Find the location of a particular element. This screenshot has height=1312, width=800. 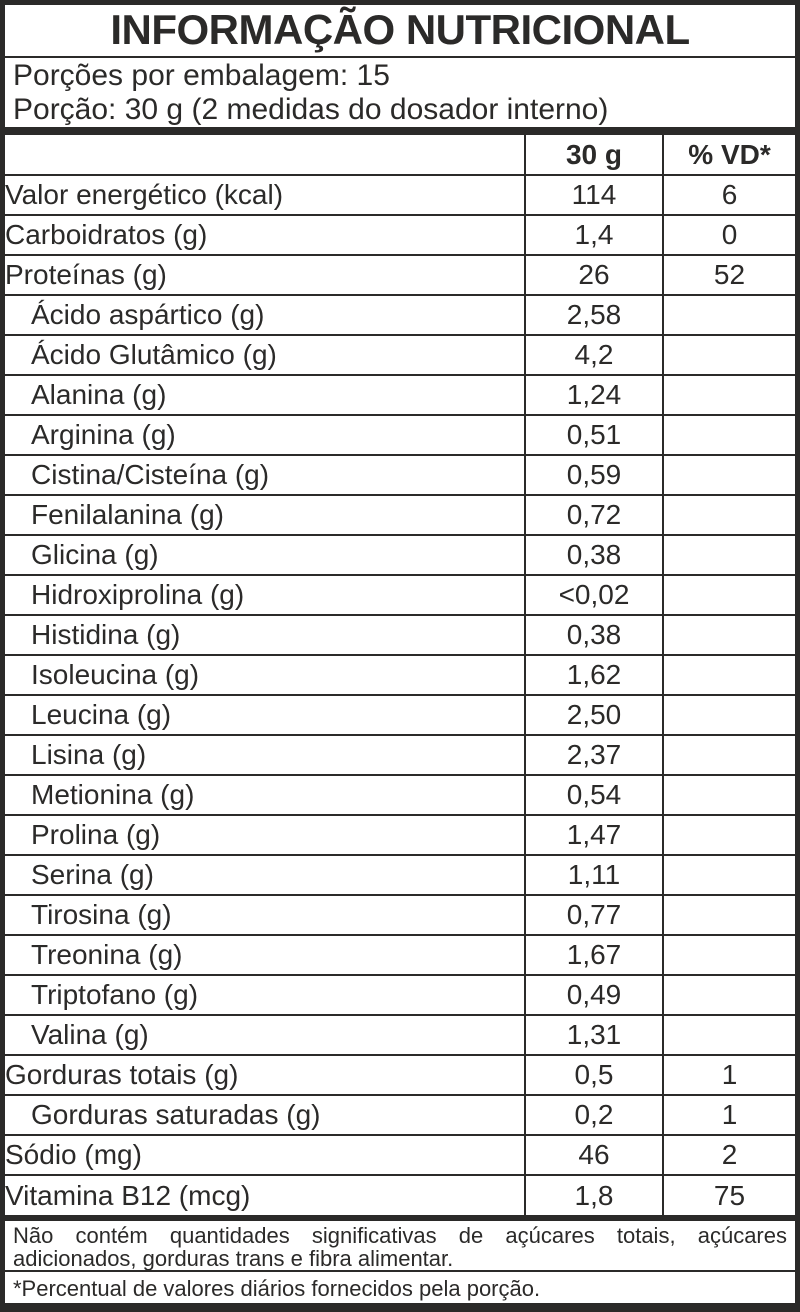

row-amount: <0,02 is located at coordinates (594, 594).